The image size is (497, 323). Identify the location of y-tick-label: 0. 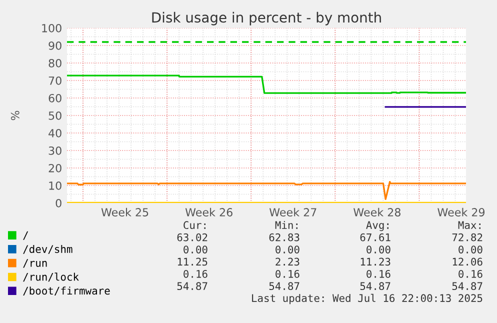
(59, 203).